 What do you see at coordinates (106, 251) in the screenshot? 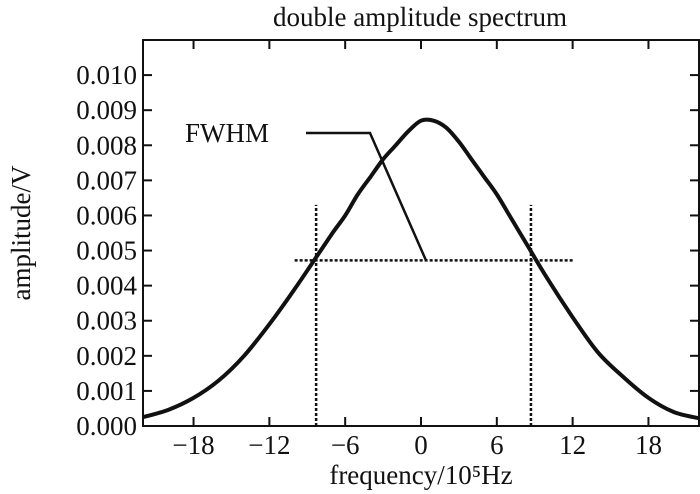
I see `y-tick-label: 0.005` at bounding box center [106, 251].